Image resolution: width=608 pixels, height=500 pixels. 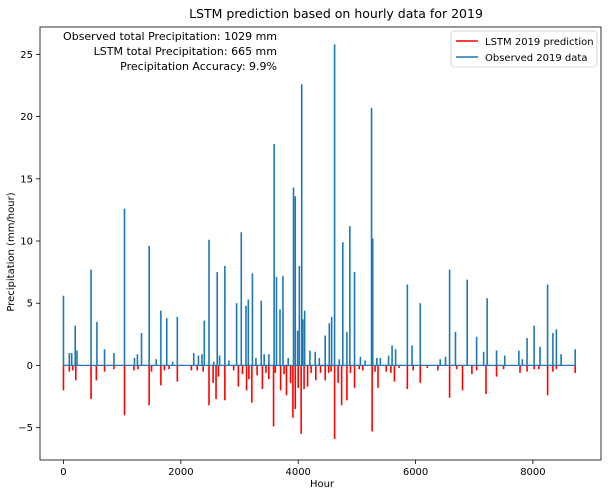 What do you see at coordinates (532, 472) in the screenshot?
I see `x-tick-label: 8000` at bounding box center [532, 472].